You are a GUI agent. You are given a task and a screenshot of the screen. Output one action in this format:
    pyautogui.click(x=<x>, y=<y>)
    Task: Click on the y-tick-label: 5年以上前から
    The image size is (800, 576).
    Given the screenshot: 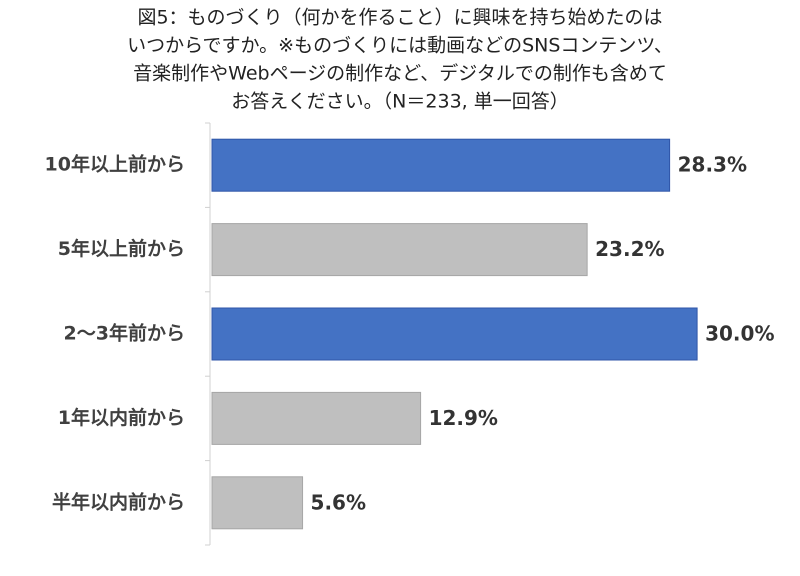 What is the action you would take?
    pyautogui.click(x=121, y=248)
    